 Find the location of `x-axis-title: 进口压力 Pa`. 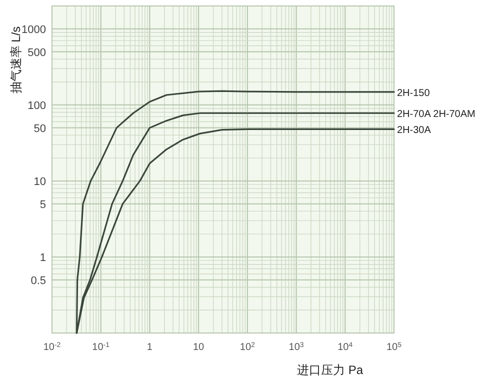

x-axis-title: 进口压力 Pa is located at coordinates (330, 370).